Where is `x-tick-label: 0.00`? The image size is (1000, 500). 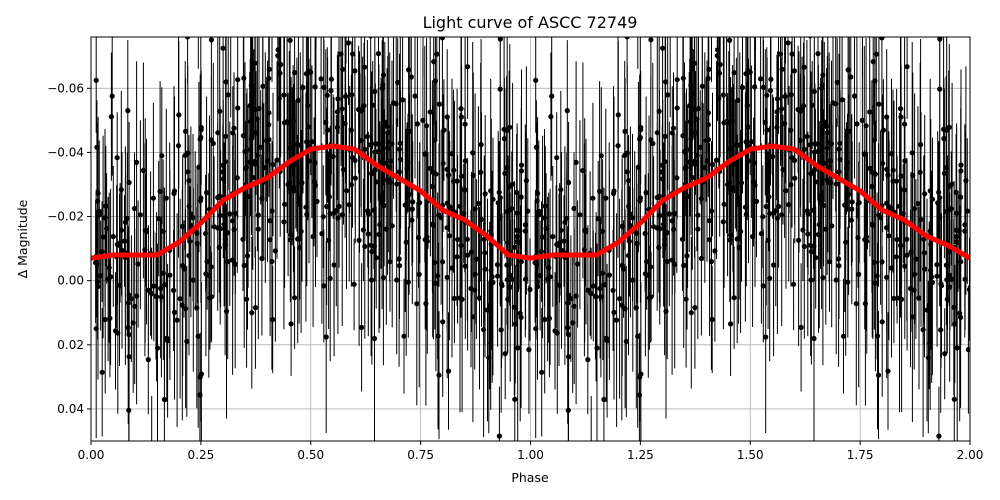
x-tick-label: 0.00 is located at coordinates (91, 455).